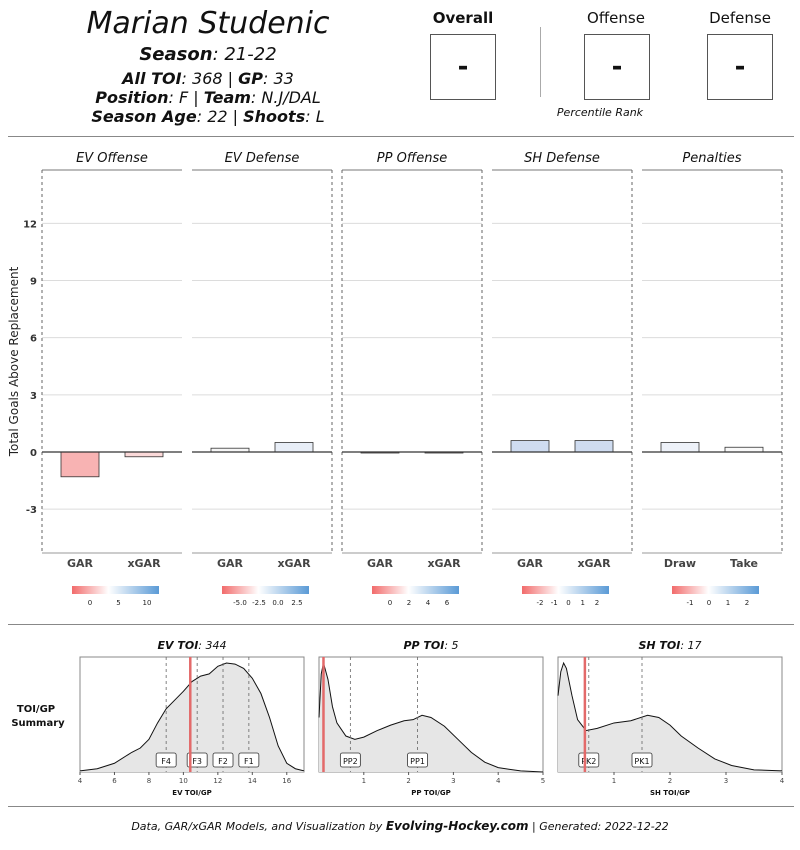 This screenshot has height=850, width=800. Describe the element at coordinates (278, 78) in the screenshot. I see `gp-value: : 33` at that location.